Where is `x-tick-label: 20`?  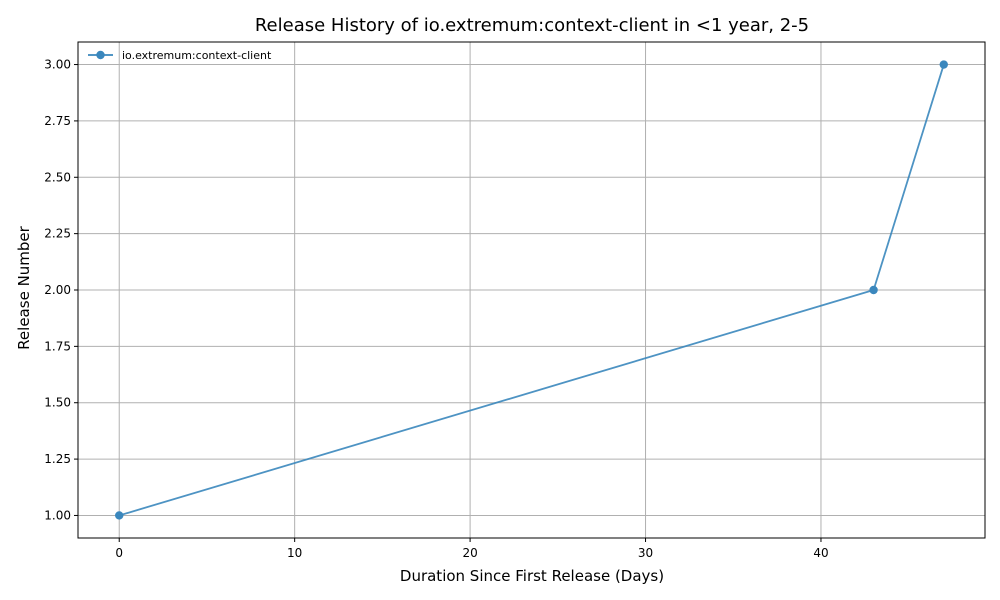
x-tick-label: 20 is located at coordinates (469, 553).